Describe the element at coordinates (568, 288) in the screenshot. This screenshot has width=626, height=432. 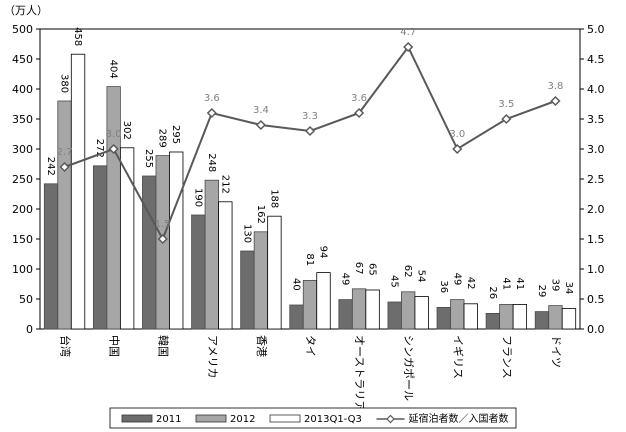
I see `bar-value-label: 34` at that location.